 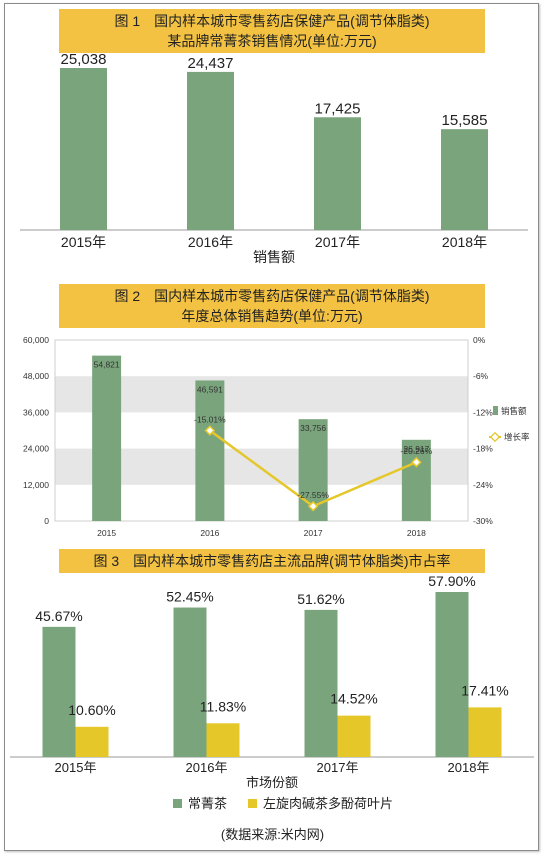 What do you see at coordinates (313, 428) in the screenshot?
I see `chart2-bar-data-label: 33,756` at bounding box center [313, 428].